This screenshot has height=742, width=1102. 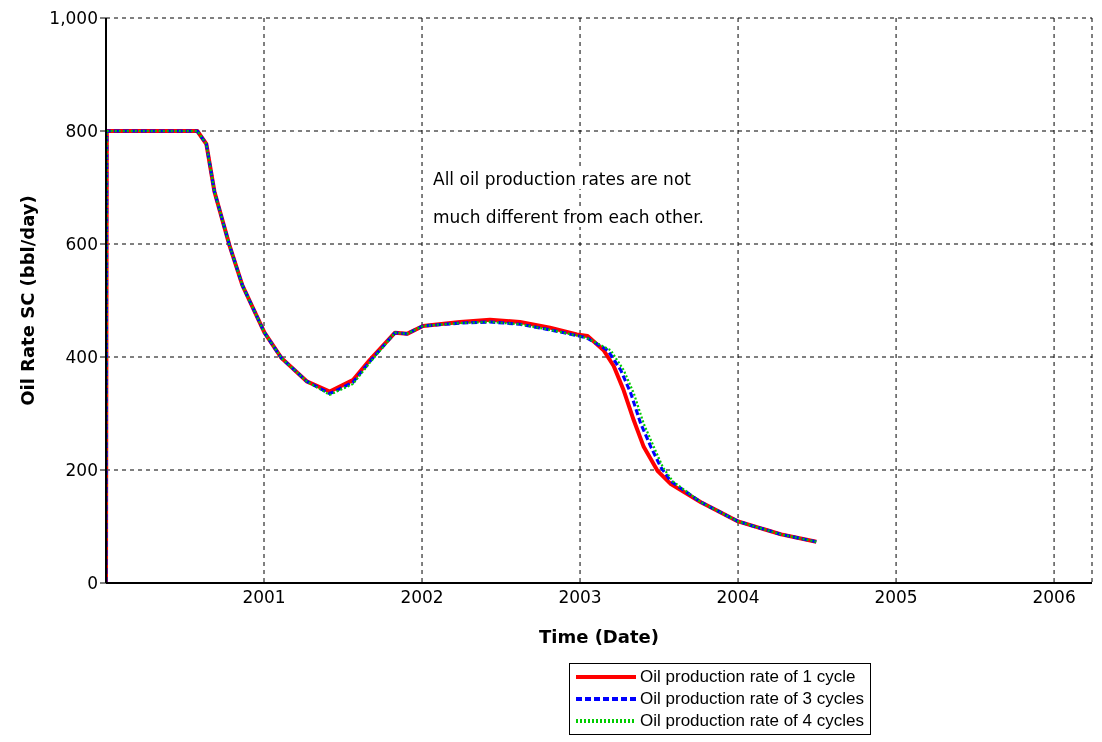 I want to click on annotation: All oil production rates are not much different from each other., so click(x=568, y=198).